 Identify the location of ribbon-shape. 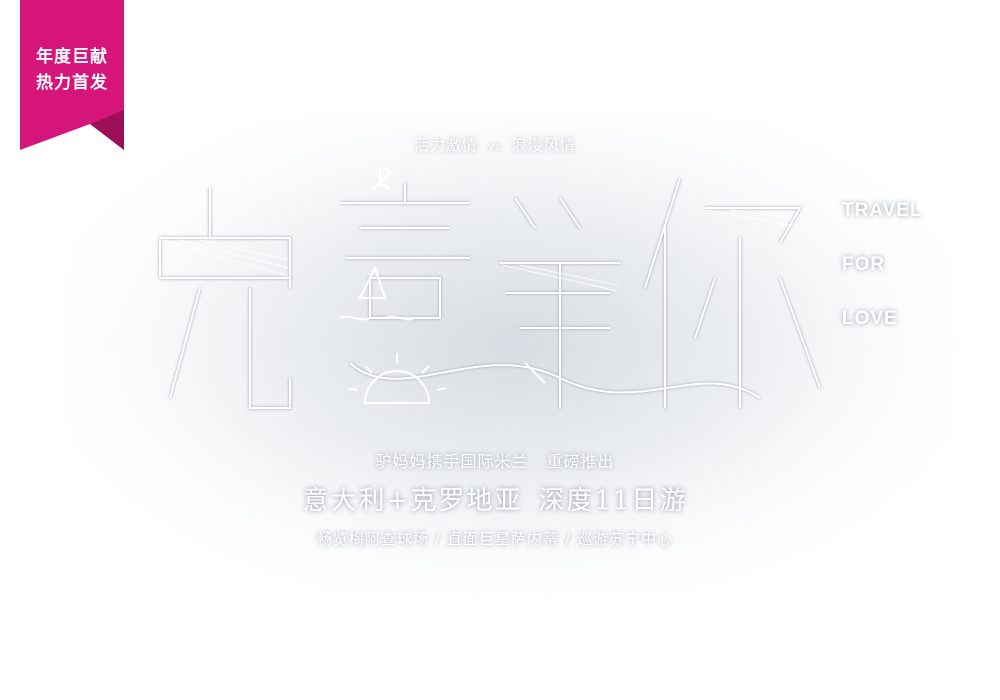
(72, 75).